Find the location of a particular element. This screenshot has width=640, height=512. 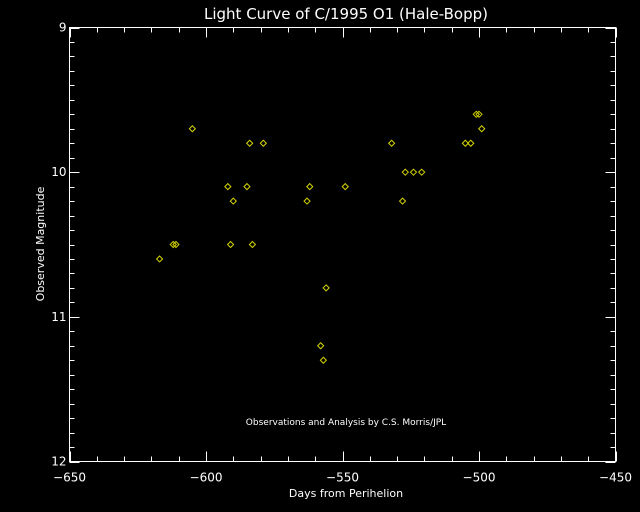

y-tick-label: 9 is located at coordinates (63, 28).